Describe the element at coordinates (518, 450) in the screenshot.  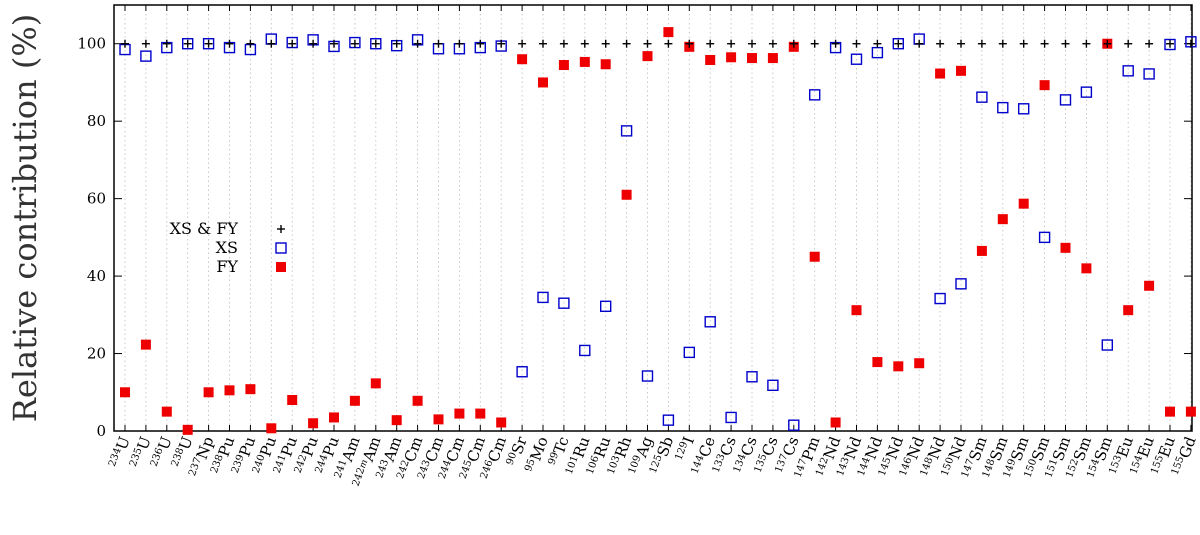
I see `x-tick-label: 90Sr` at that location.